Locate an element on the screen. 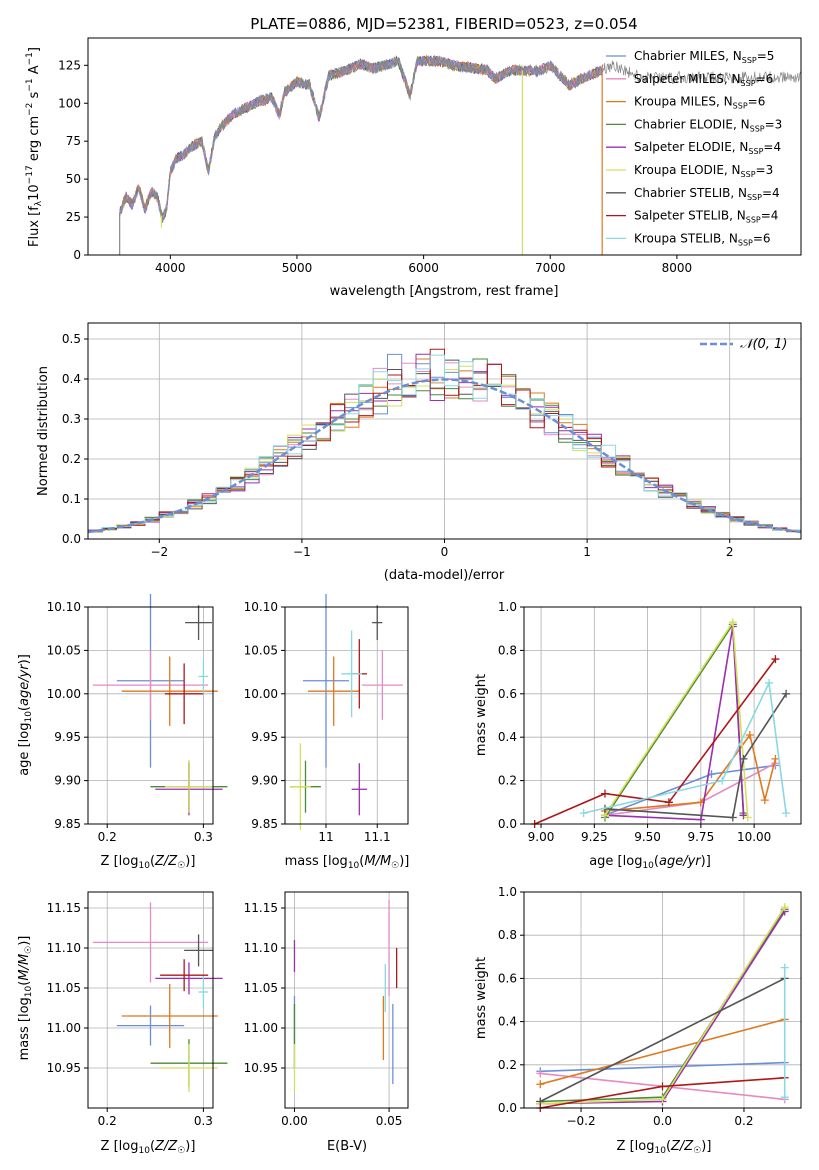 Image resolution: width=819 pixels, height=1170 pixels. normal-legend-label: 𝒩(0, 1) is located at coordinates (763, 344).